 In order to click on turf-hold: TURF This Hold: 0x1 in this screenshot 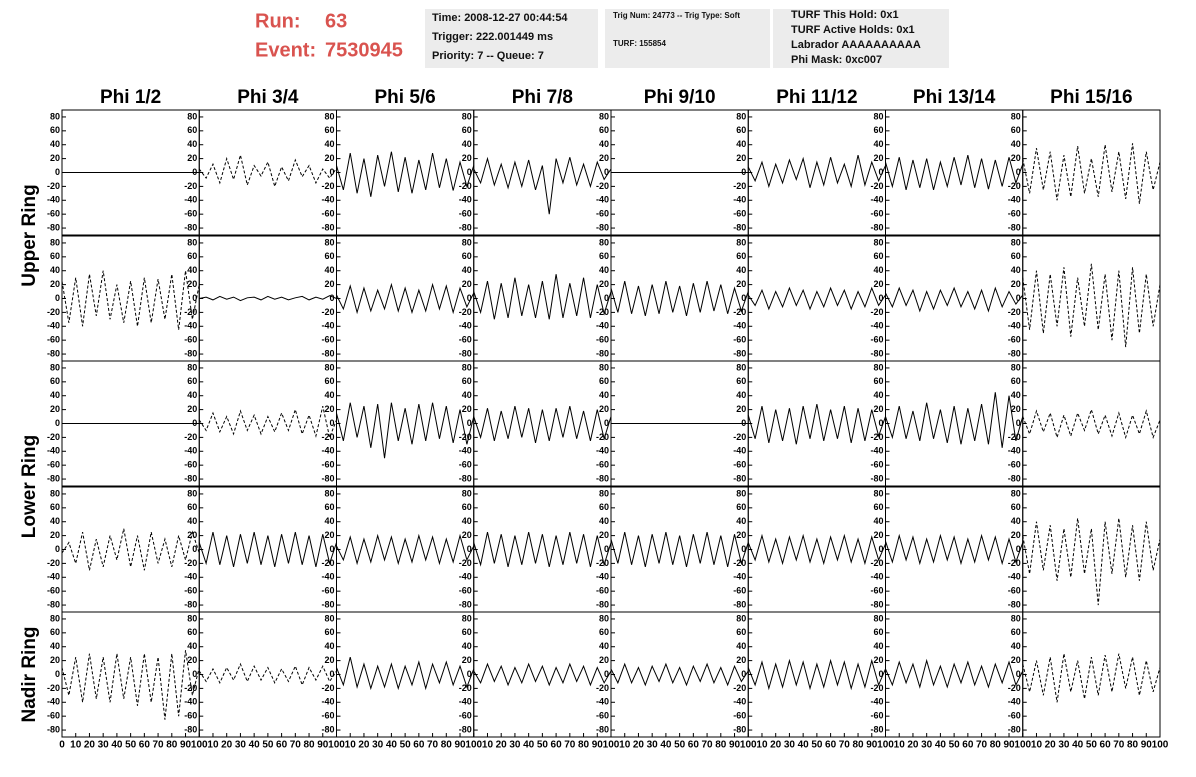, I will do `click(845, 15)`.